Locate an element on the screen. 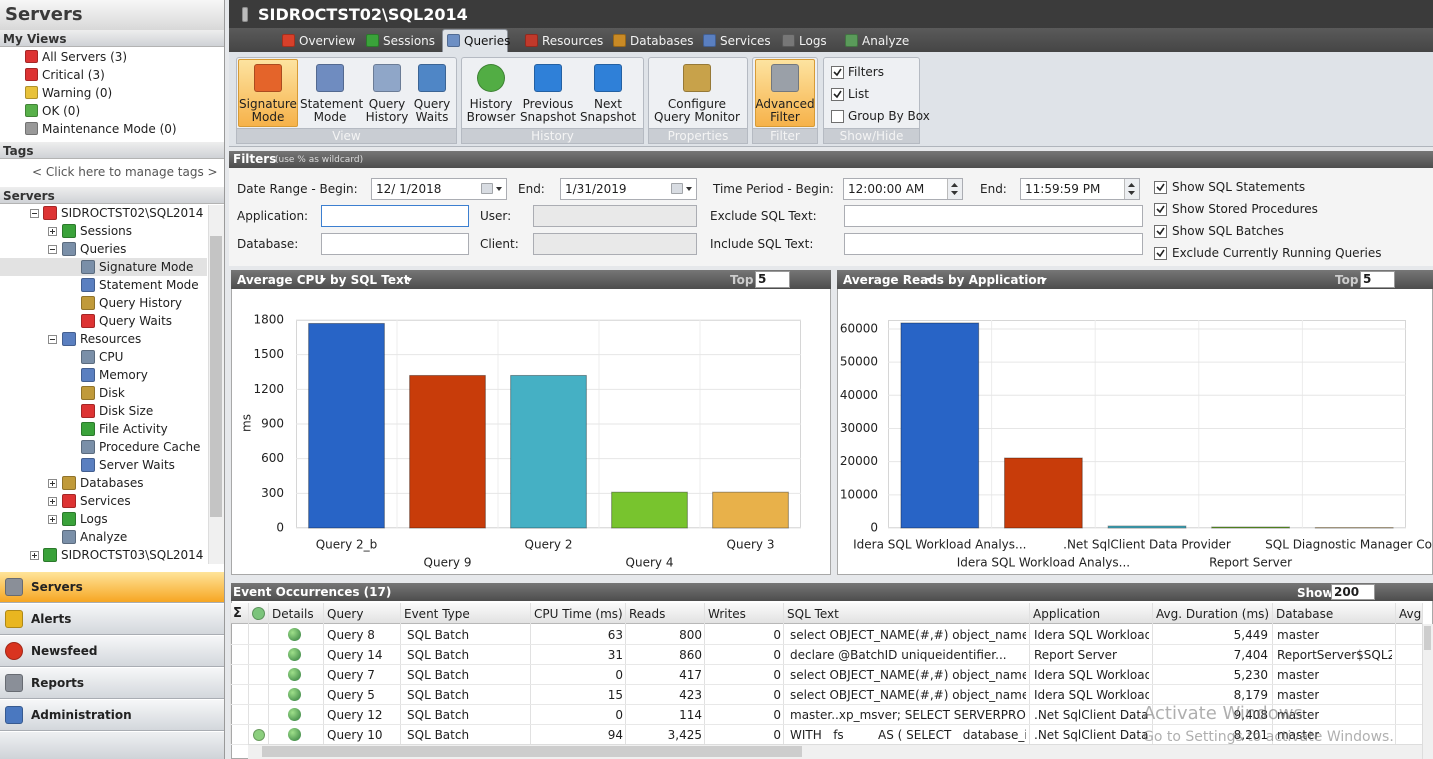 The image size is (1433, 759). view-item: OK (0) is located at coordinates (61, 111).